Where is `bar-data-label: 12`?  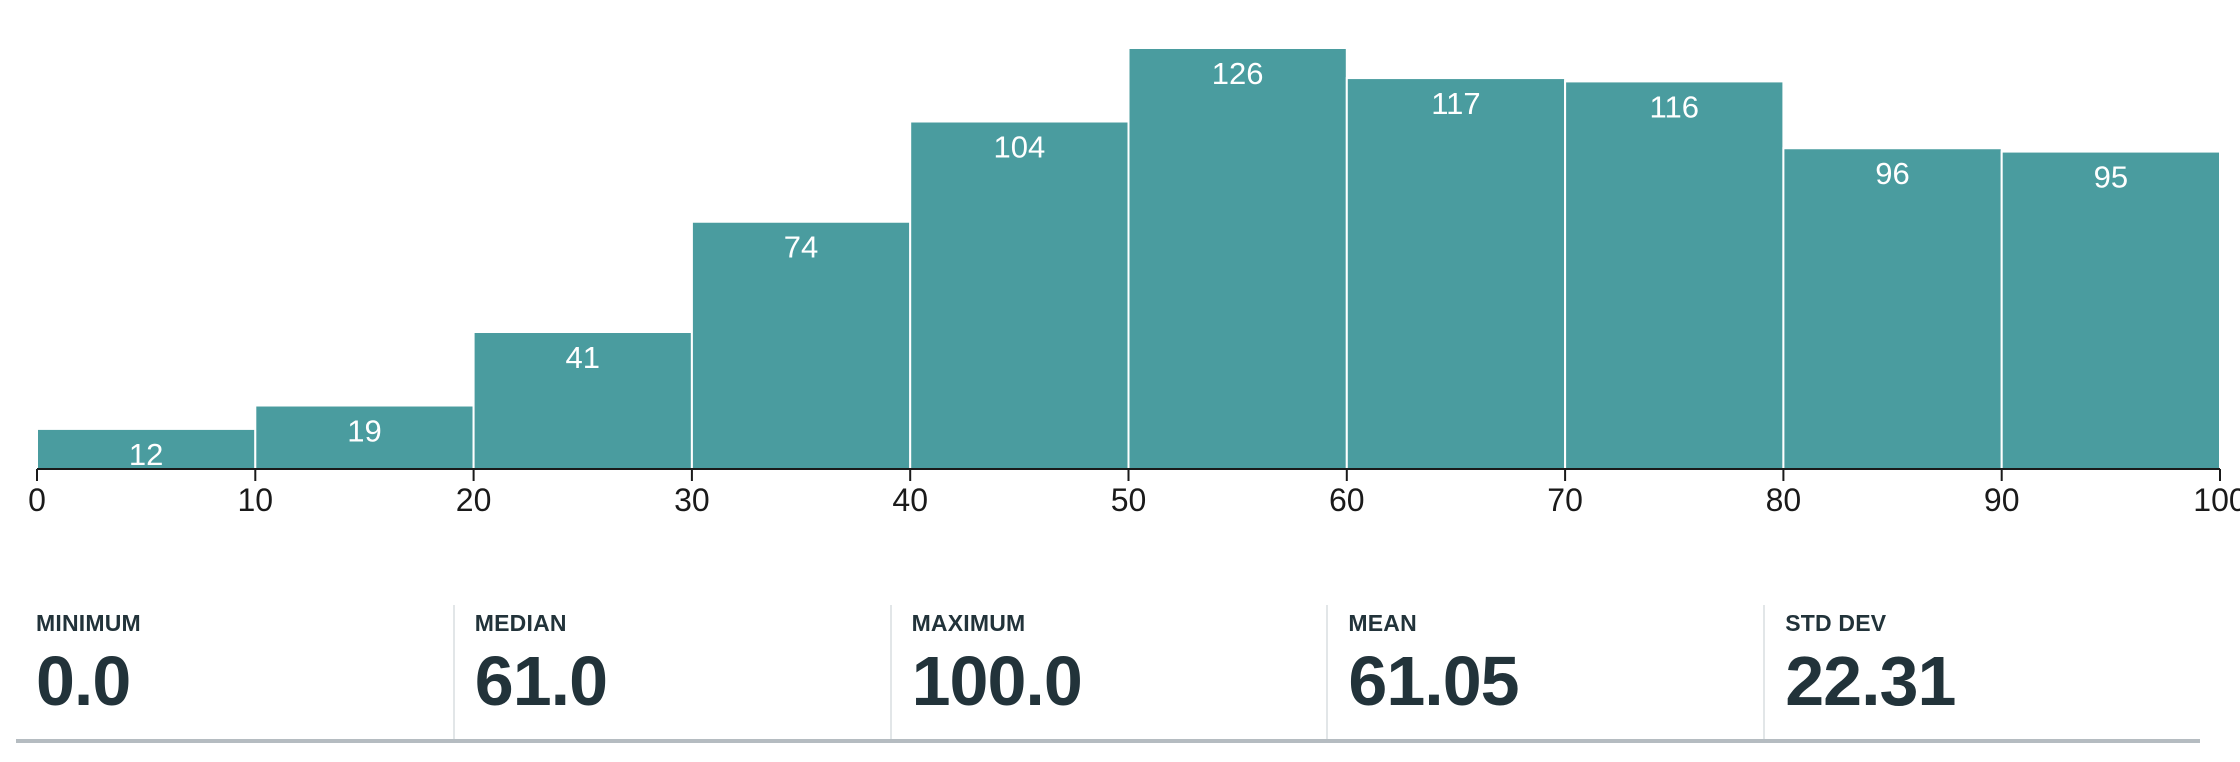
bar-data-label: 12 is located at coordinates (146, 454).